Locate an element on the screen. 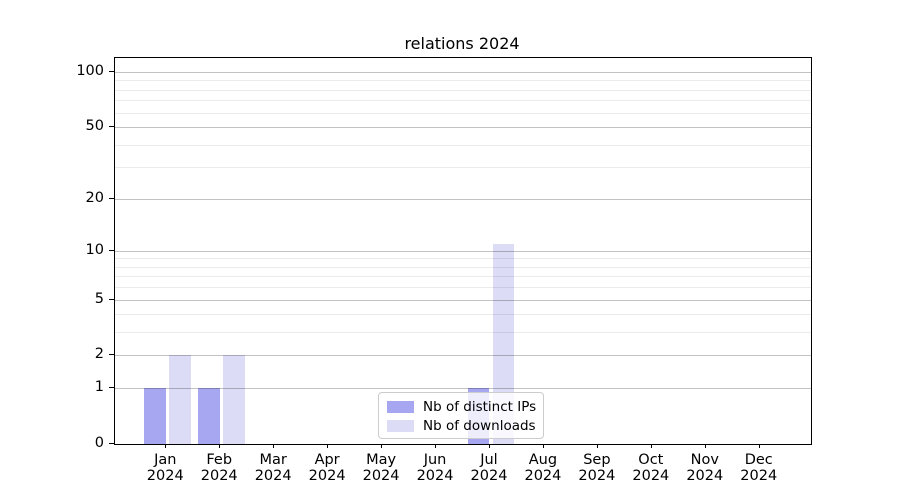 The image size is (900, 500). y-tick-label: 1 is located at coordinates (99, 387).